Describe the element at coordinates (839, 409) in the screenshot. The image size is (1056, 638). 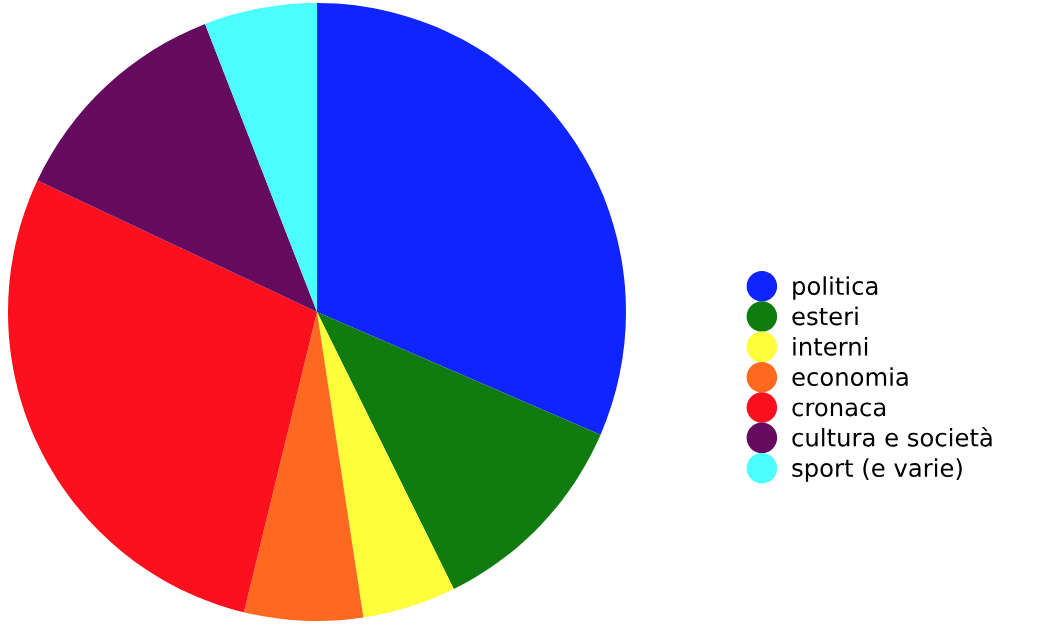
I see `legend-label: cronaca` at that location.